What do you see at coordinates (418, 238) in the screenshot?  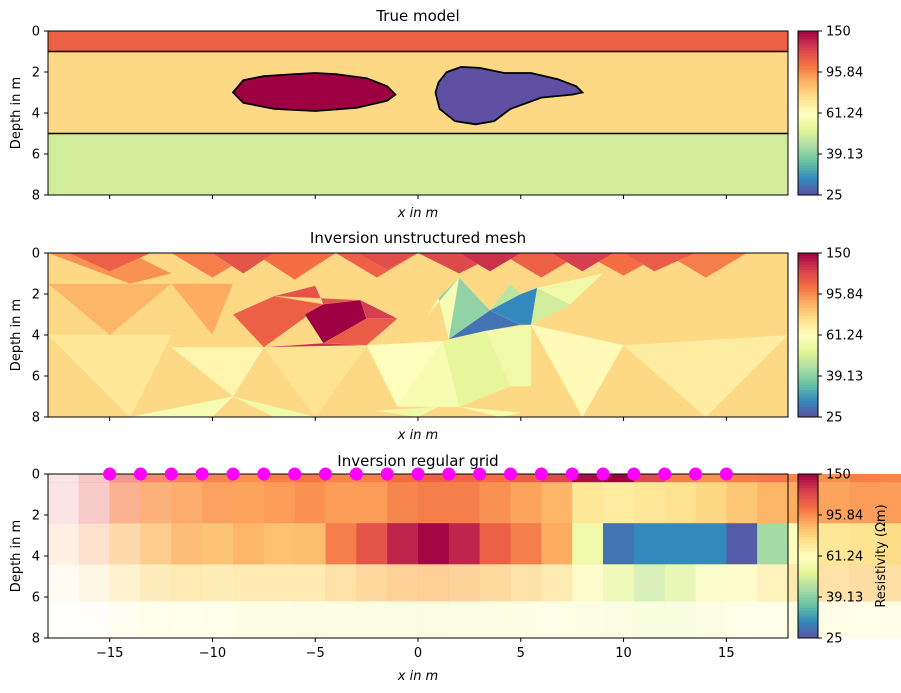 I see `title-inversion-mesh: Inversion unstructured mesh` at bounding box center [418, 238].